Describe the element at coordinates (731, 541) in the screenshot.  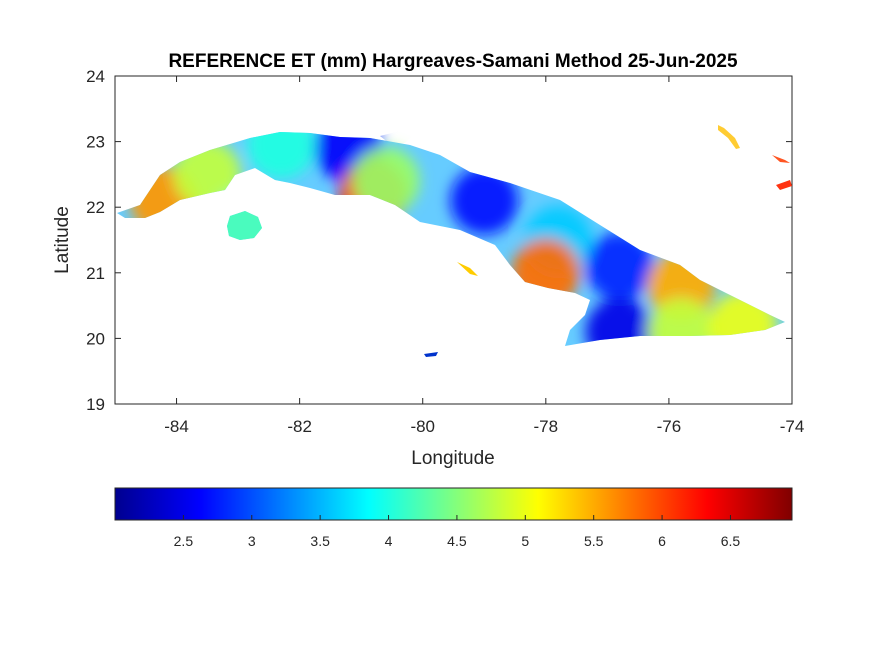
I see `colorbar-tick-label: 6.5` at that location.